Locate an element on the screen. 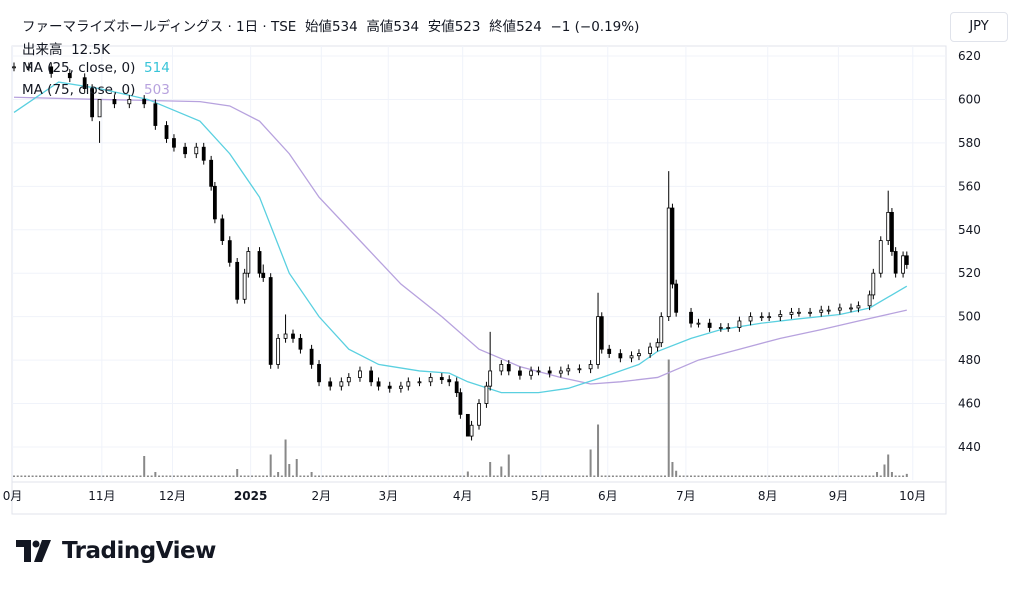  ma25-legend: MA (25, close, 0) 514 is located at coordinates (96, 68).